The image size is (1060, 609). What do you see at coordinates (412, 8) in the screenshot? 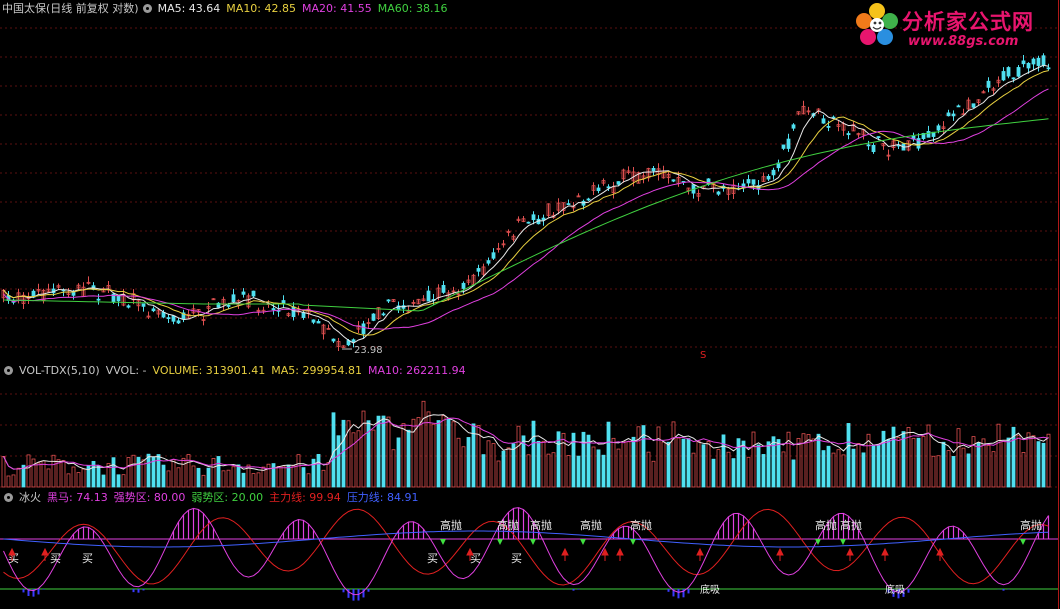
I see `ma60-label: MA60: 38.16` at bounding box center [412, 8].